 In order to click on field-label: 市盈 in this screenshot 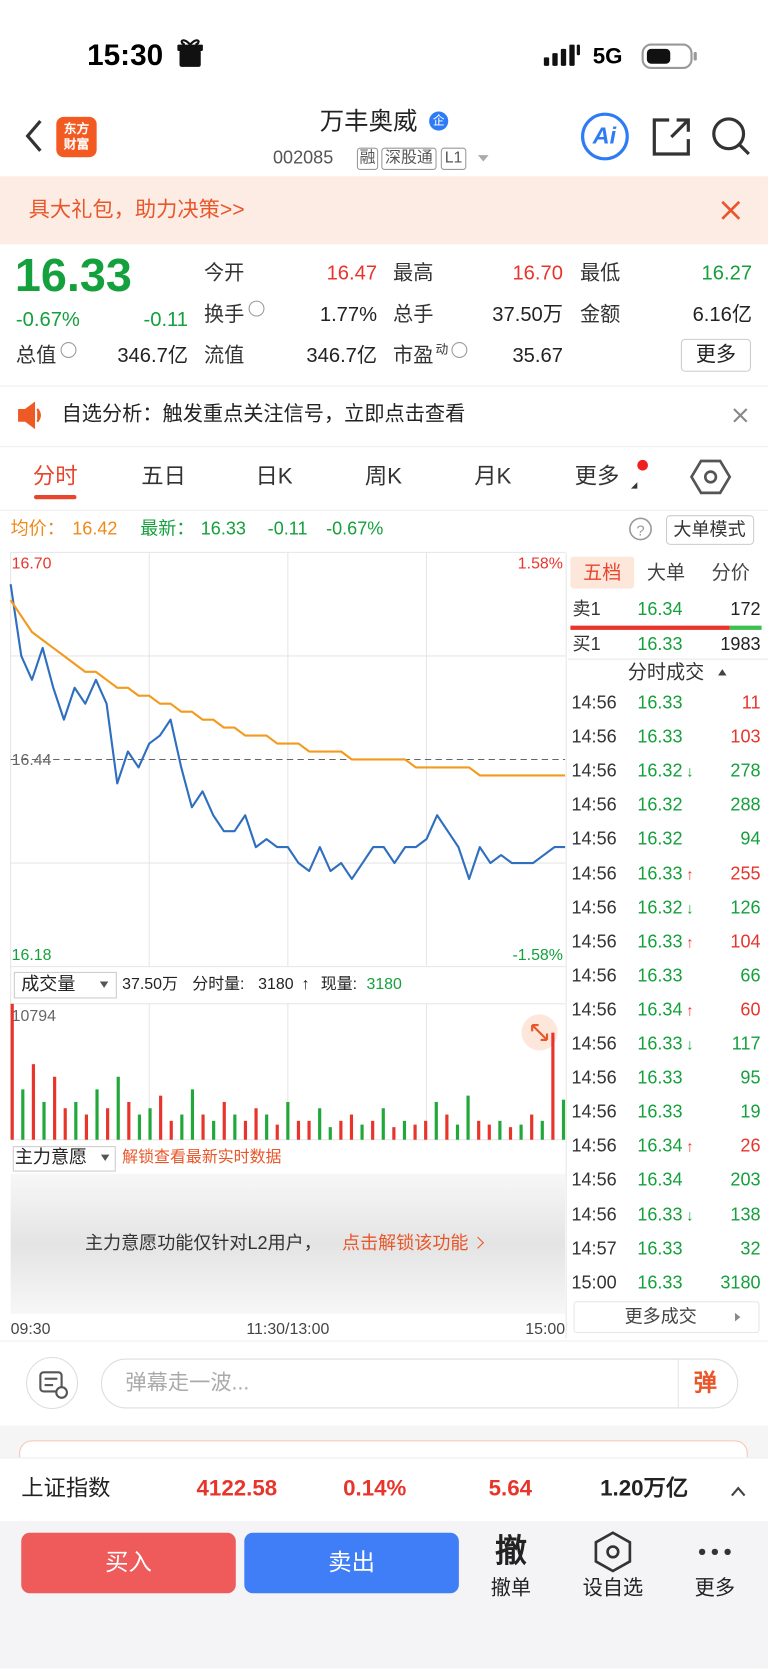, I will do `click(413, 356)`.